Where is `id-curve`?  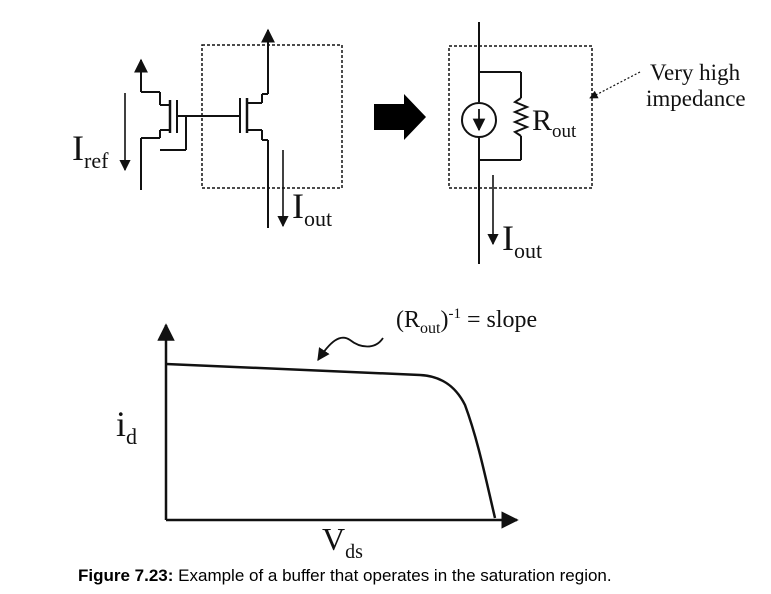
id-curve is located at coordinates (331, 440).